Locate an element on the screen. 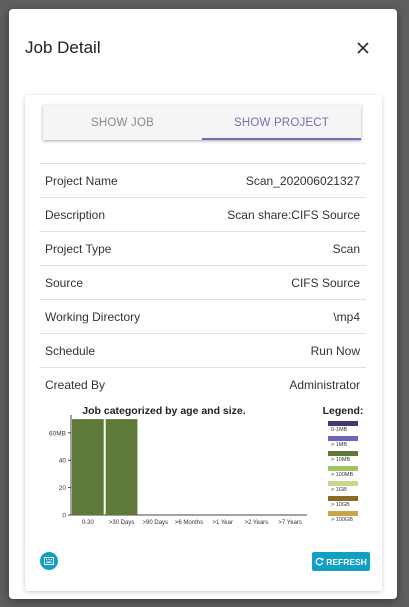 This screenshot has width=409, height=607. detail-value: Administrator is located at coordinates (324, 384).